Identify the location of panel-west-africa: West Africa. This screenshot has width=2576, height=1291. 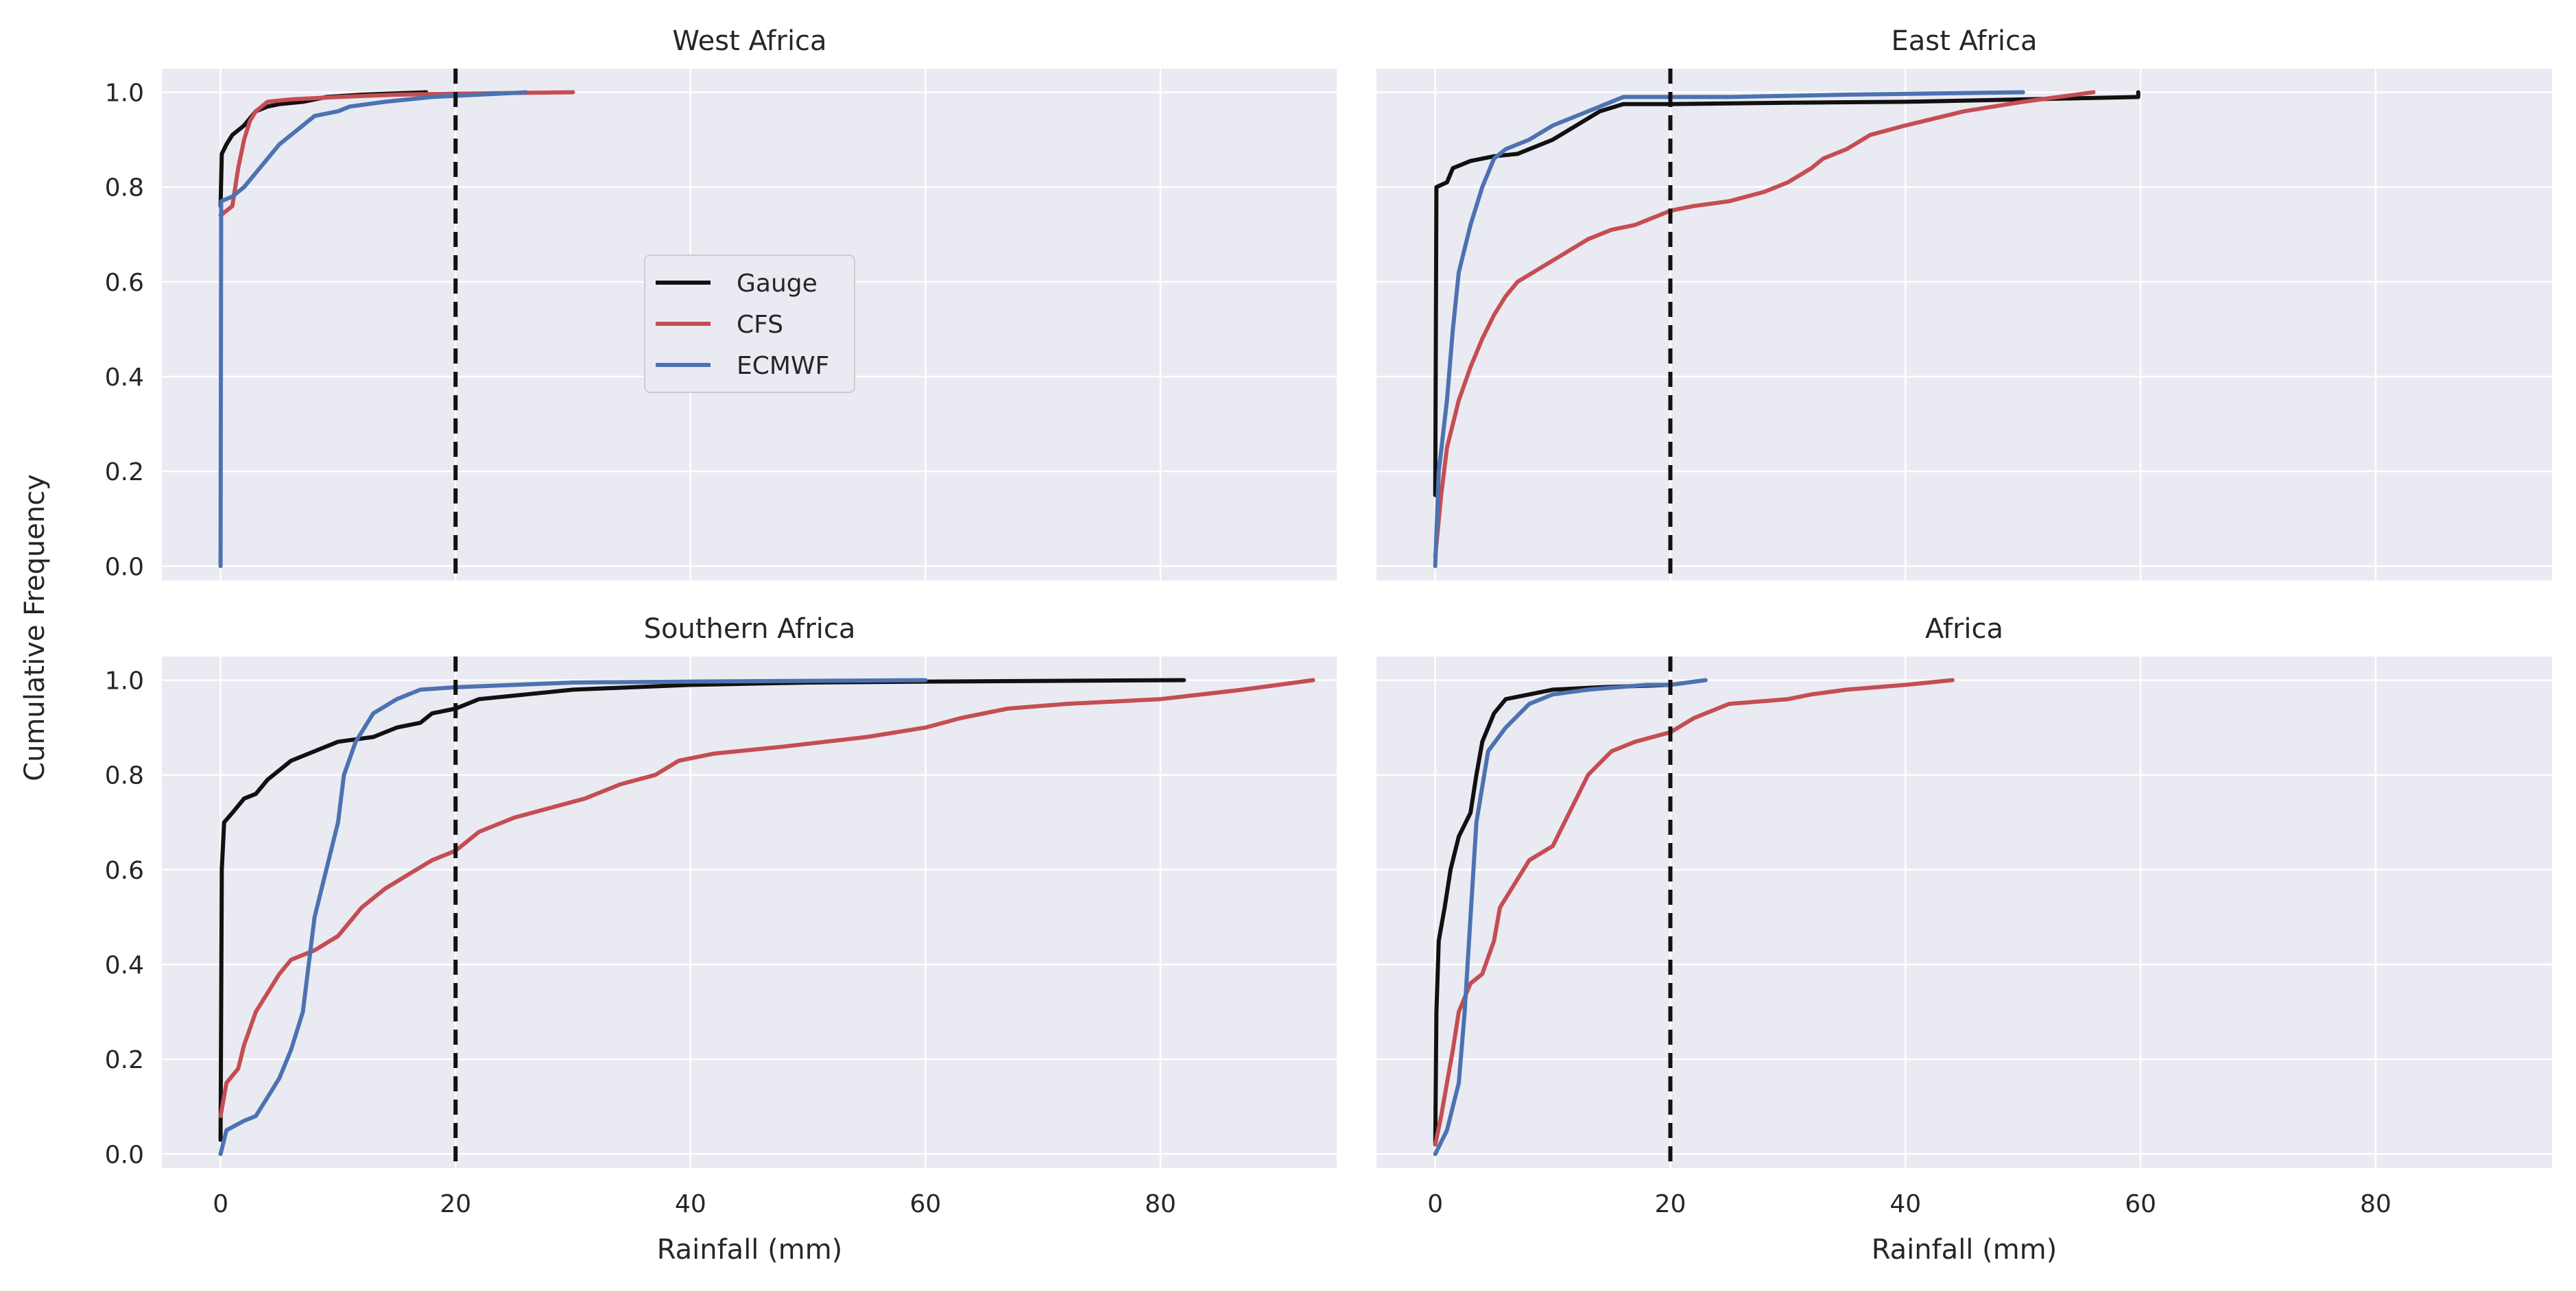
(749, 41).